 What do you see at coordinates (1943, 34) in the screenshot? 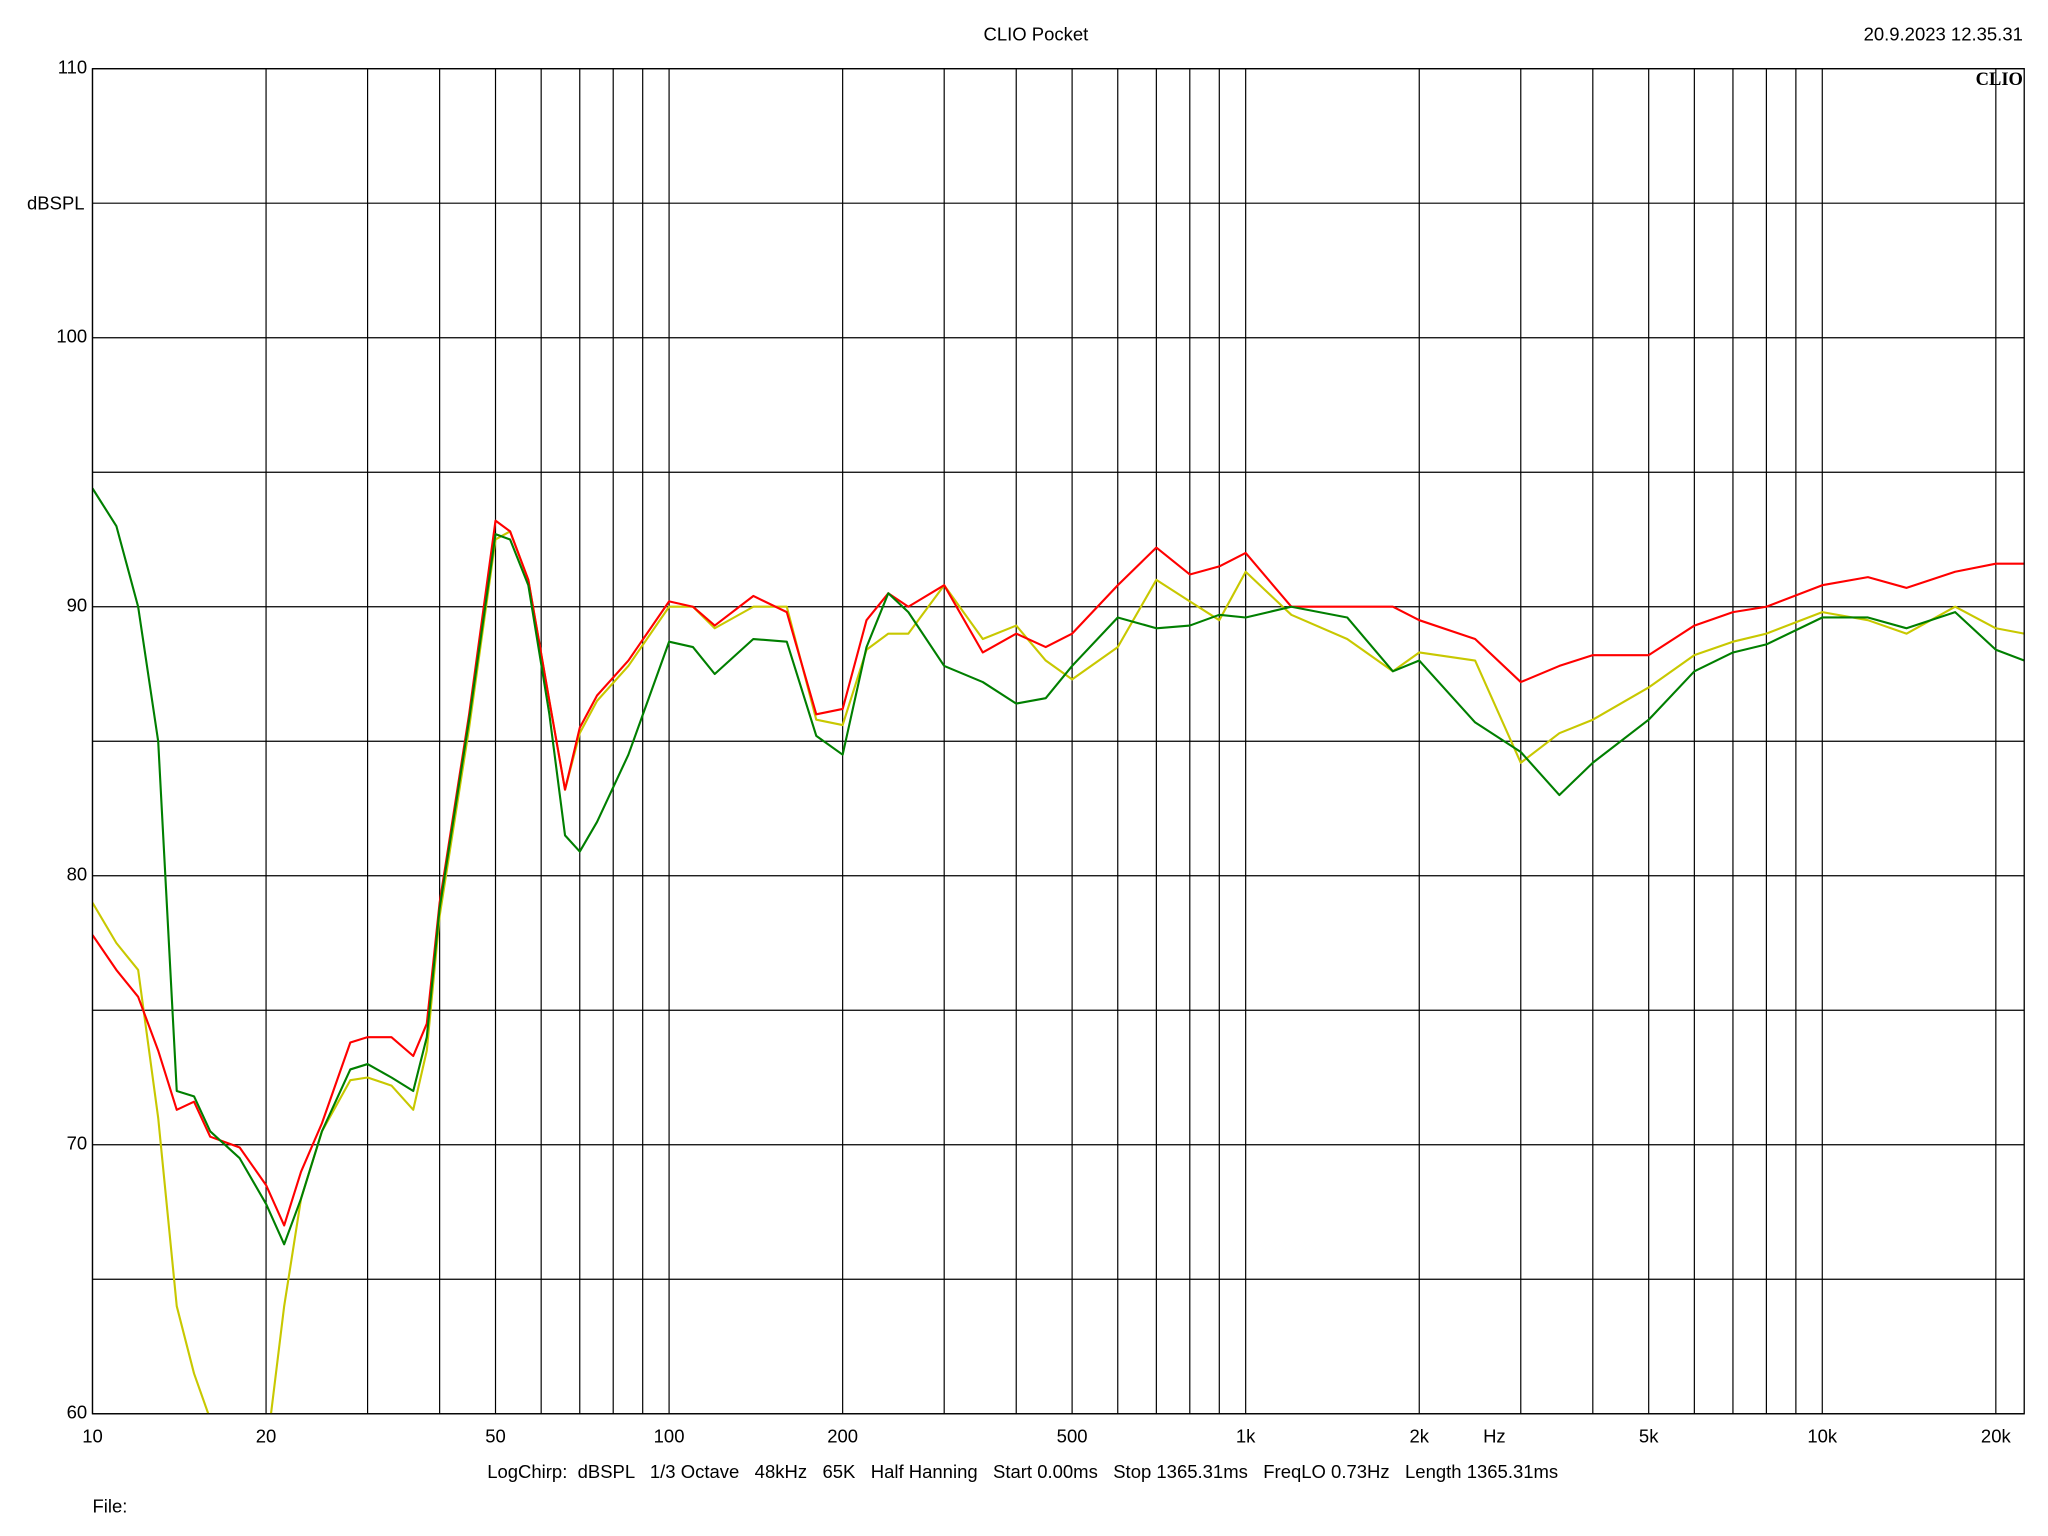
I see `timestamp: 20.9.2023 12.35.31` at bounding box center [1943, 34].